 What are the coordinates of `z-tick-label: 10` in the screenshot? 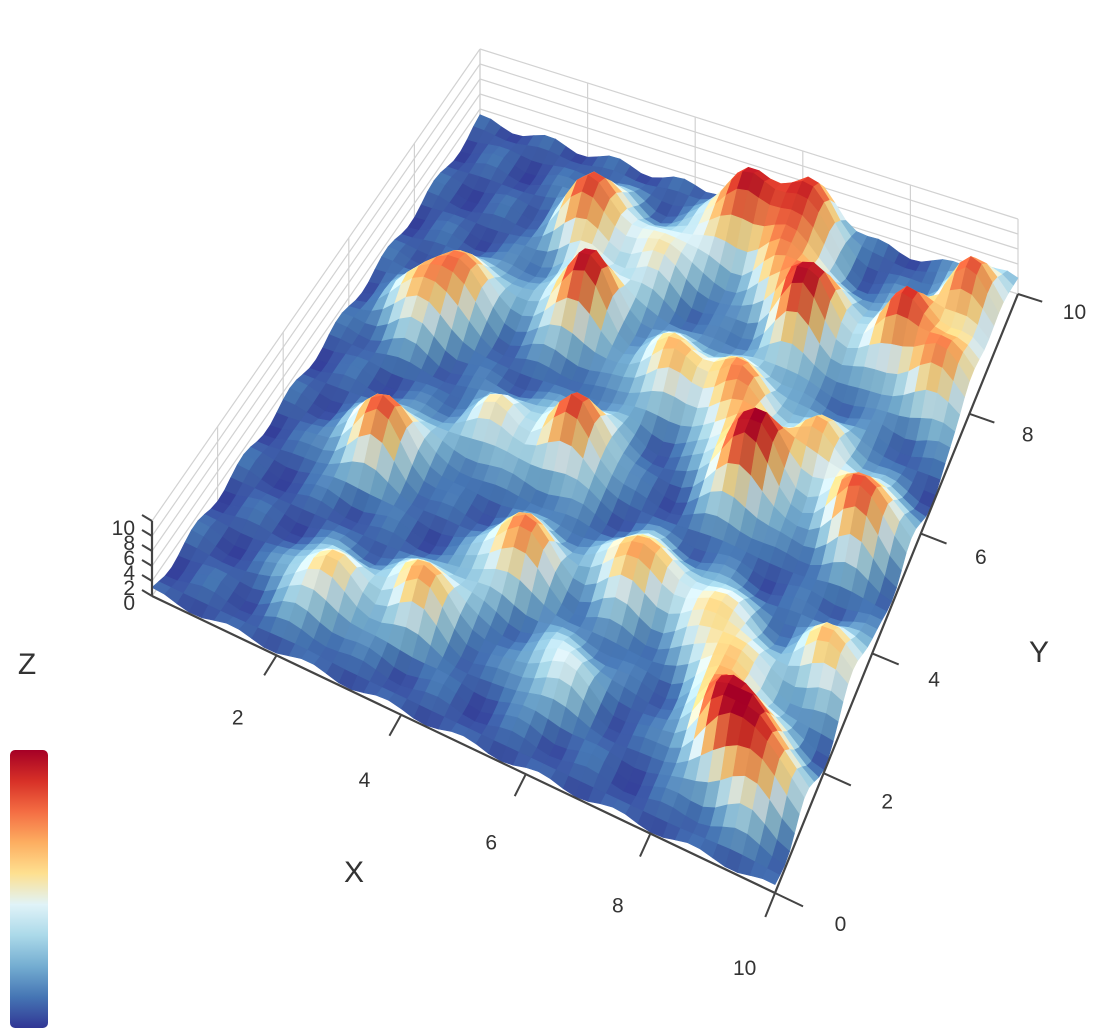 It's located at (123, 528).